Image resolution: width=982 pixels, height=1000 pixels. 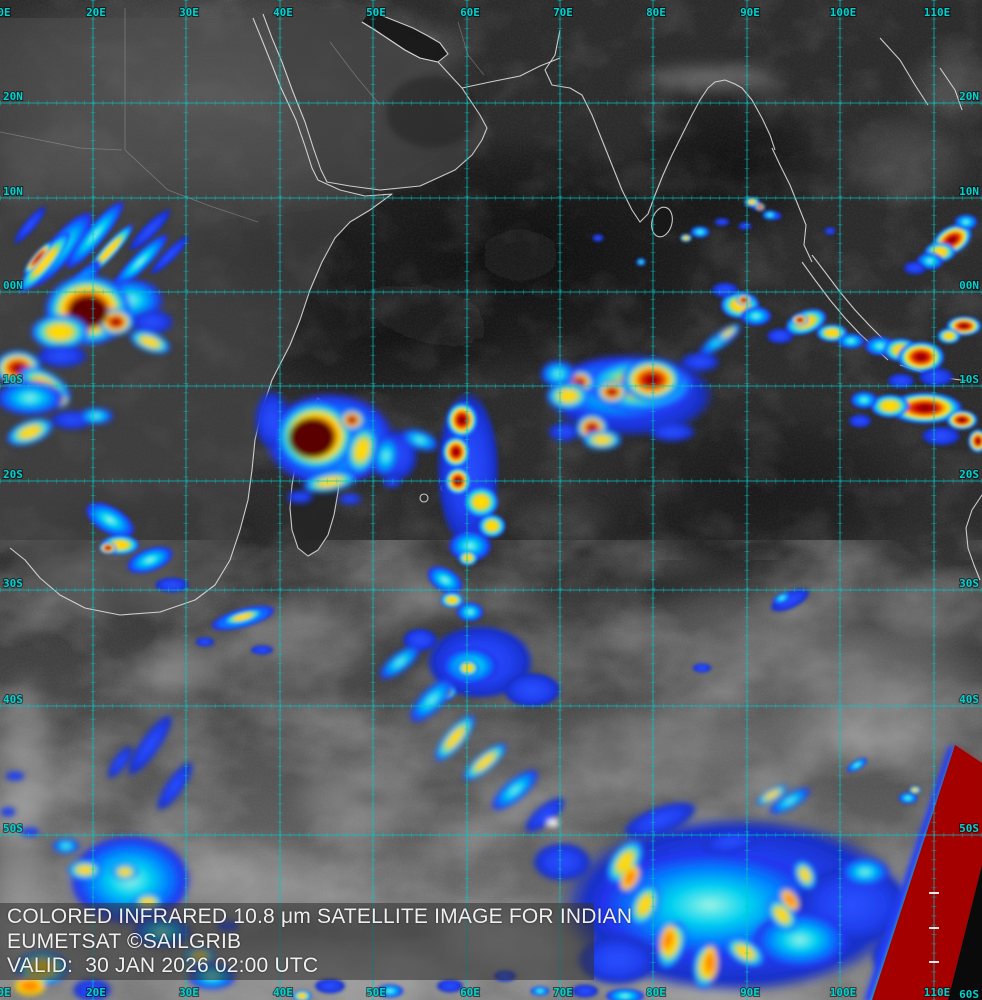 I want to click on graticule-white-ticks, so click(x=934, y=927).